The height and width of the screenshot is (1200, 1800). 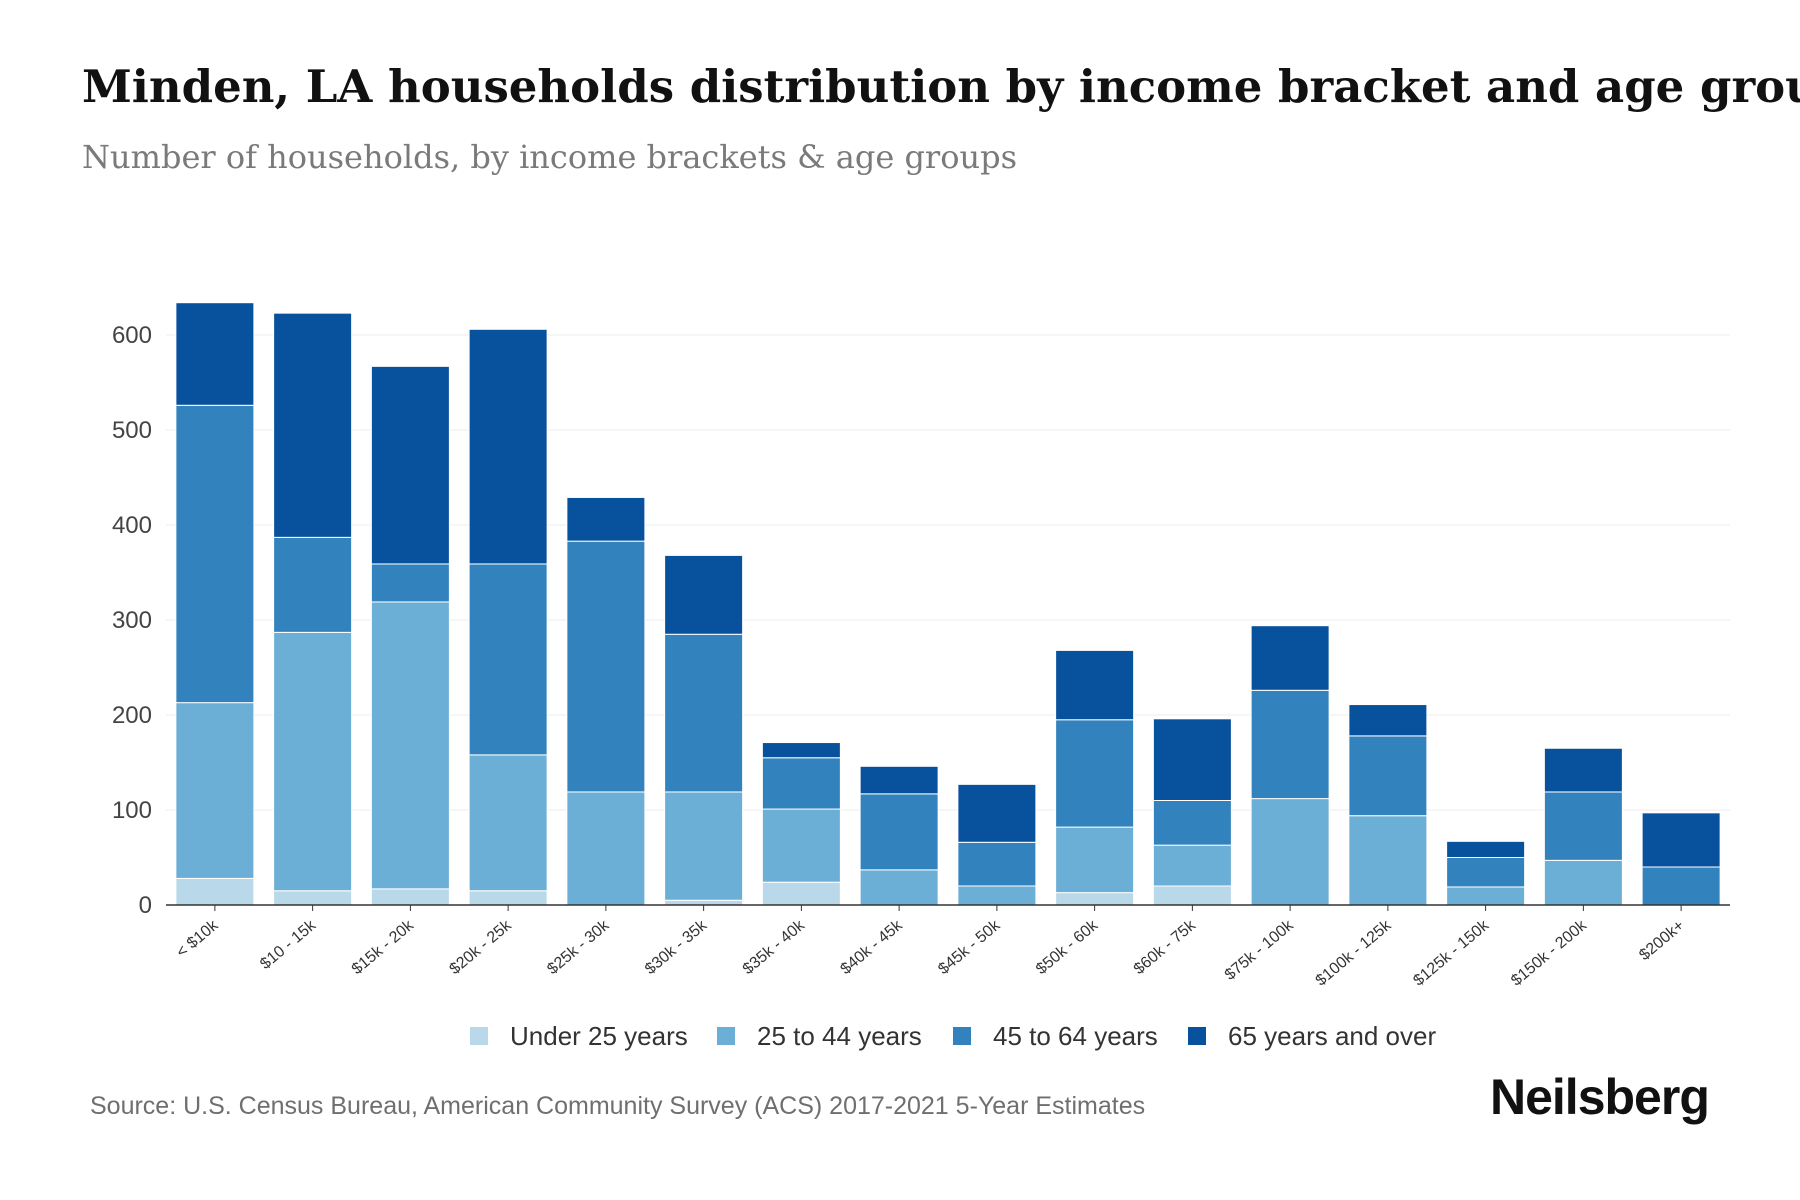 What do you see at coordinates (132, 620) in the screenshot?
I see `y-tick-label: 300` at bounding box center [132, 620].